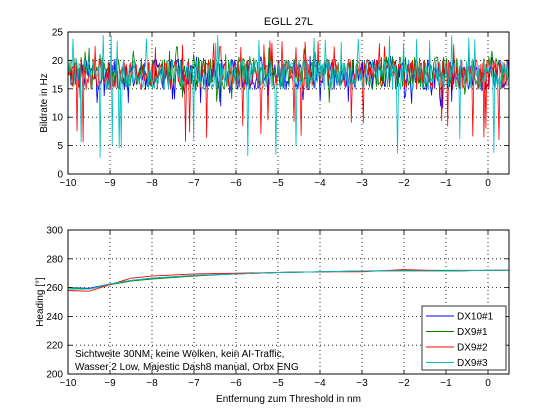 The image size is (560, 420). Describe the element at coordinates (60, 175) in the screenshot. I see `y-tick-label: 0` at that location.